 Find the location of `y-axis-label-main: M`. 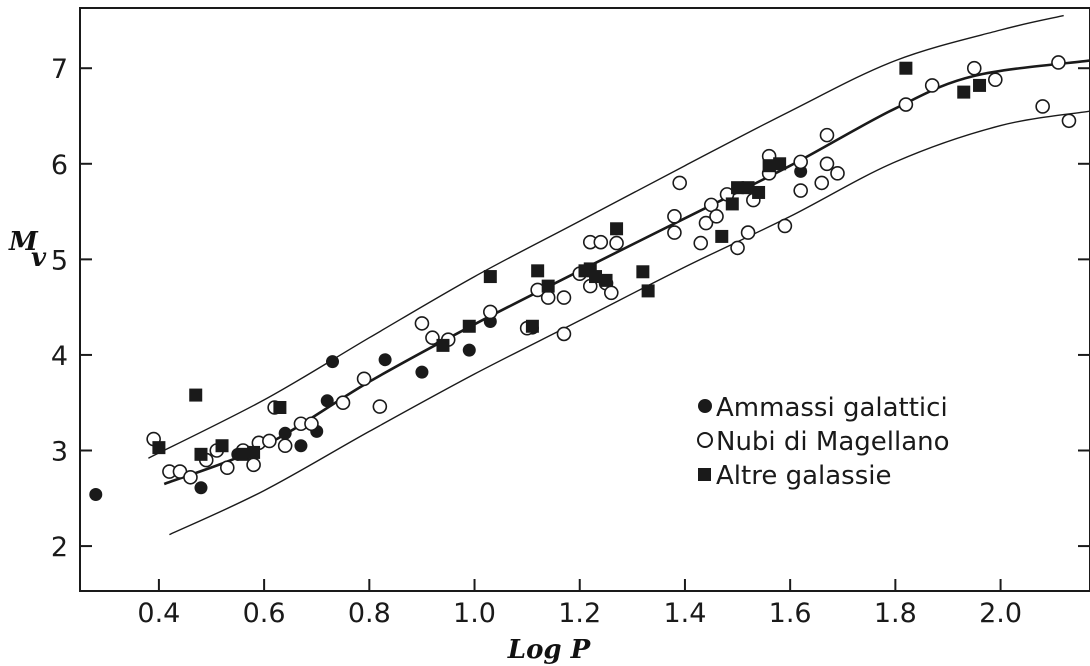

y-axis-label-main: M is located at coordinates (23, 242).